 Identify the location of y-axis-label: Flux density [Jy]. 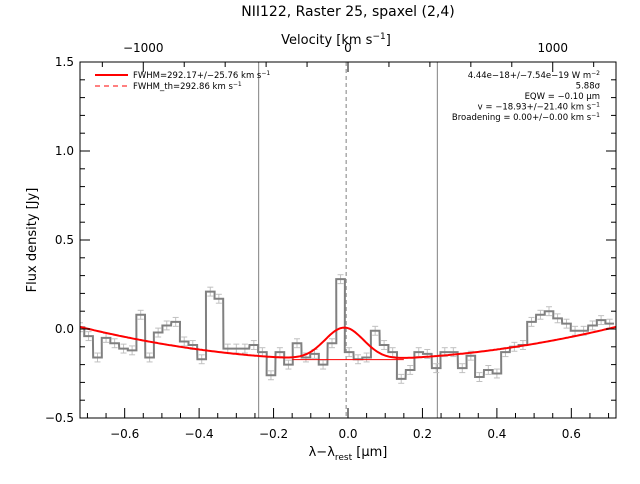
(32, 240).